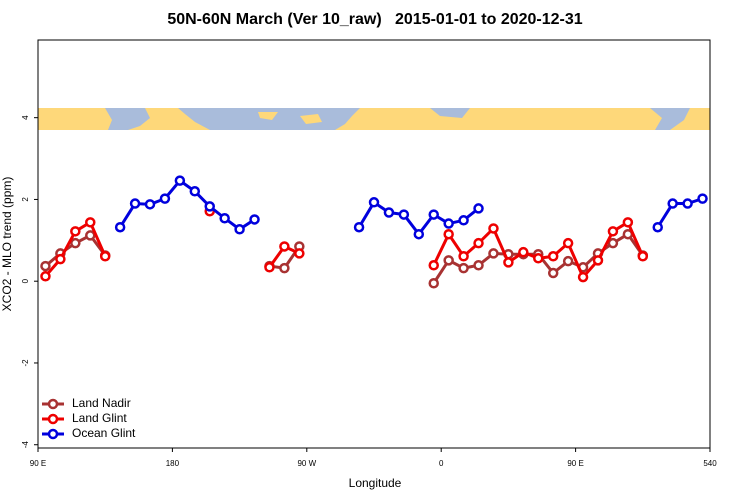  Describe the element at coordinates (25, 445) in the screenshot. I see `y-tick-label: -4` at that location.